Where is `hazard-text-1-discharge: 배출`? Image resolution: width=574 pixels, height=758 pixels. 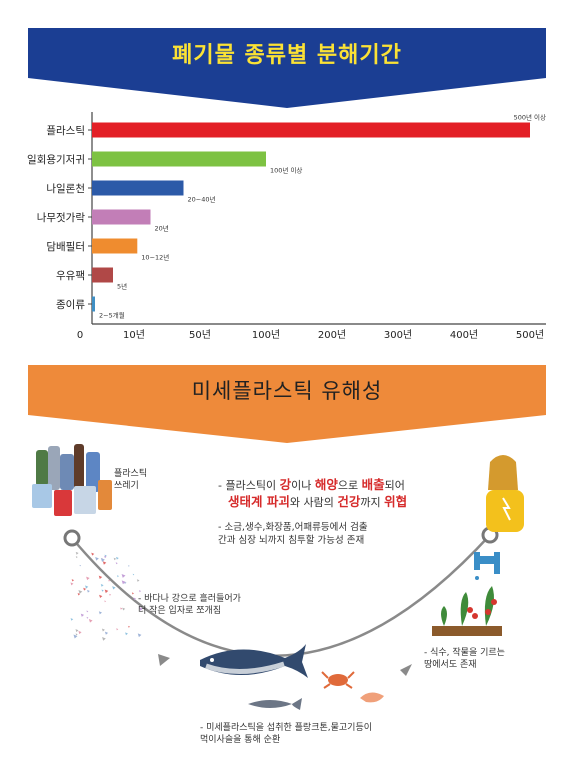
hazard-text-1-discharge: 배출 is located at coordinates (373, 484).